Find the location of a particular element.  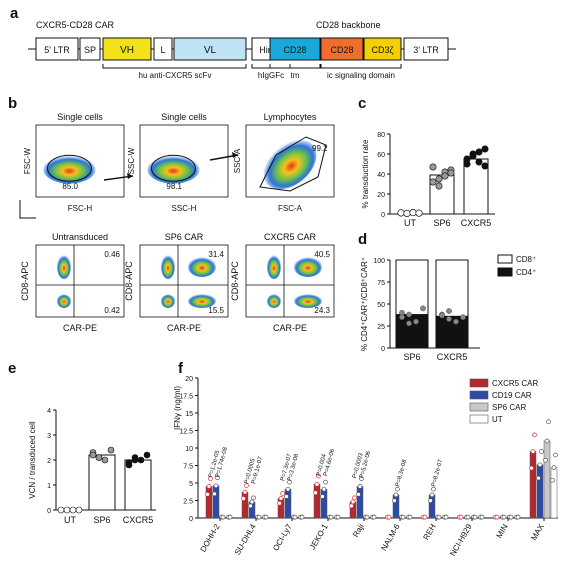

legend-label: SP6 CAR is located at coordinates (509, 407).